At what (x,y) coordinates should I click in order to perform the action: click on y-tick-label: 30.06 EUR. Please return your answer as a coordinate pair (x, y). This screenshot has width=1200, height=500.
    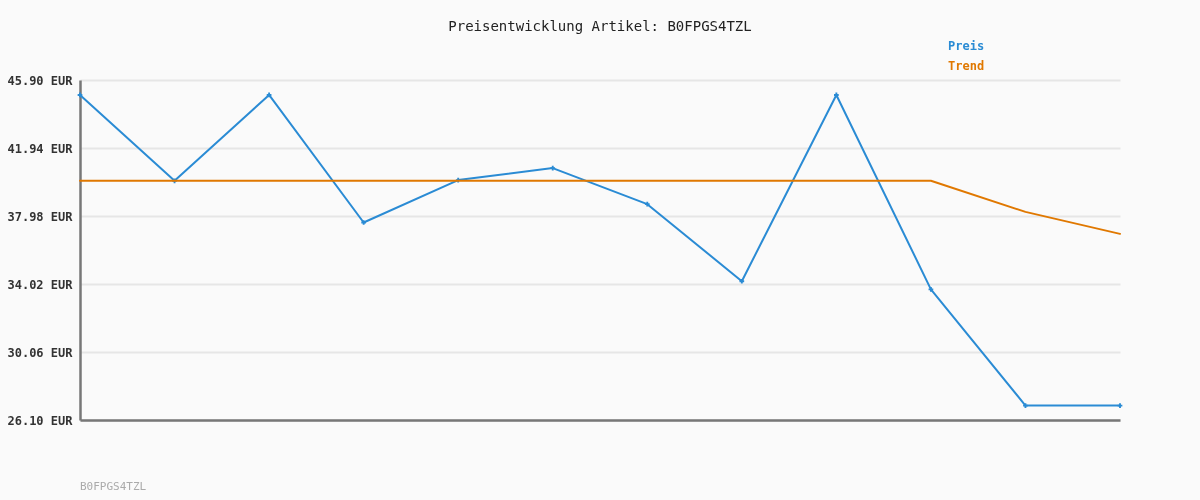
    Looking at the image, I should click on (40, 352).